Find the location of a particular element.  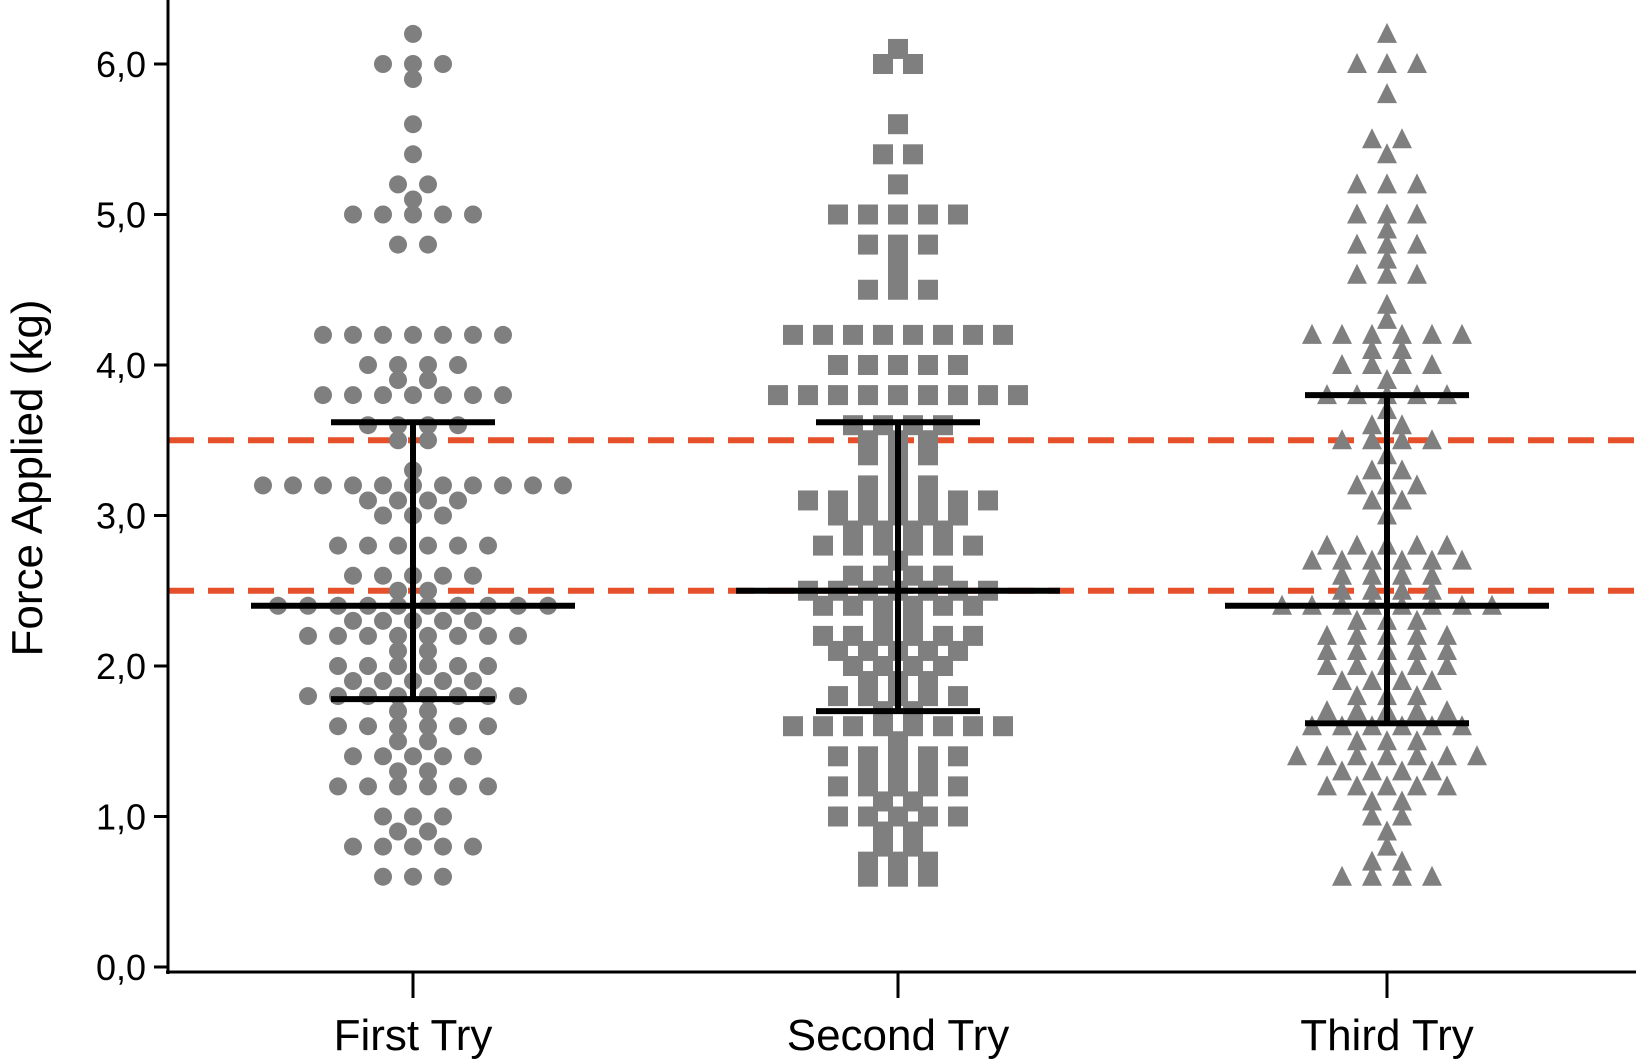

y-tick-label: 2,0 is located at coordinates (121, 666).